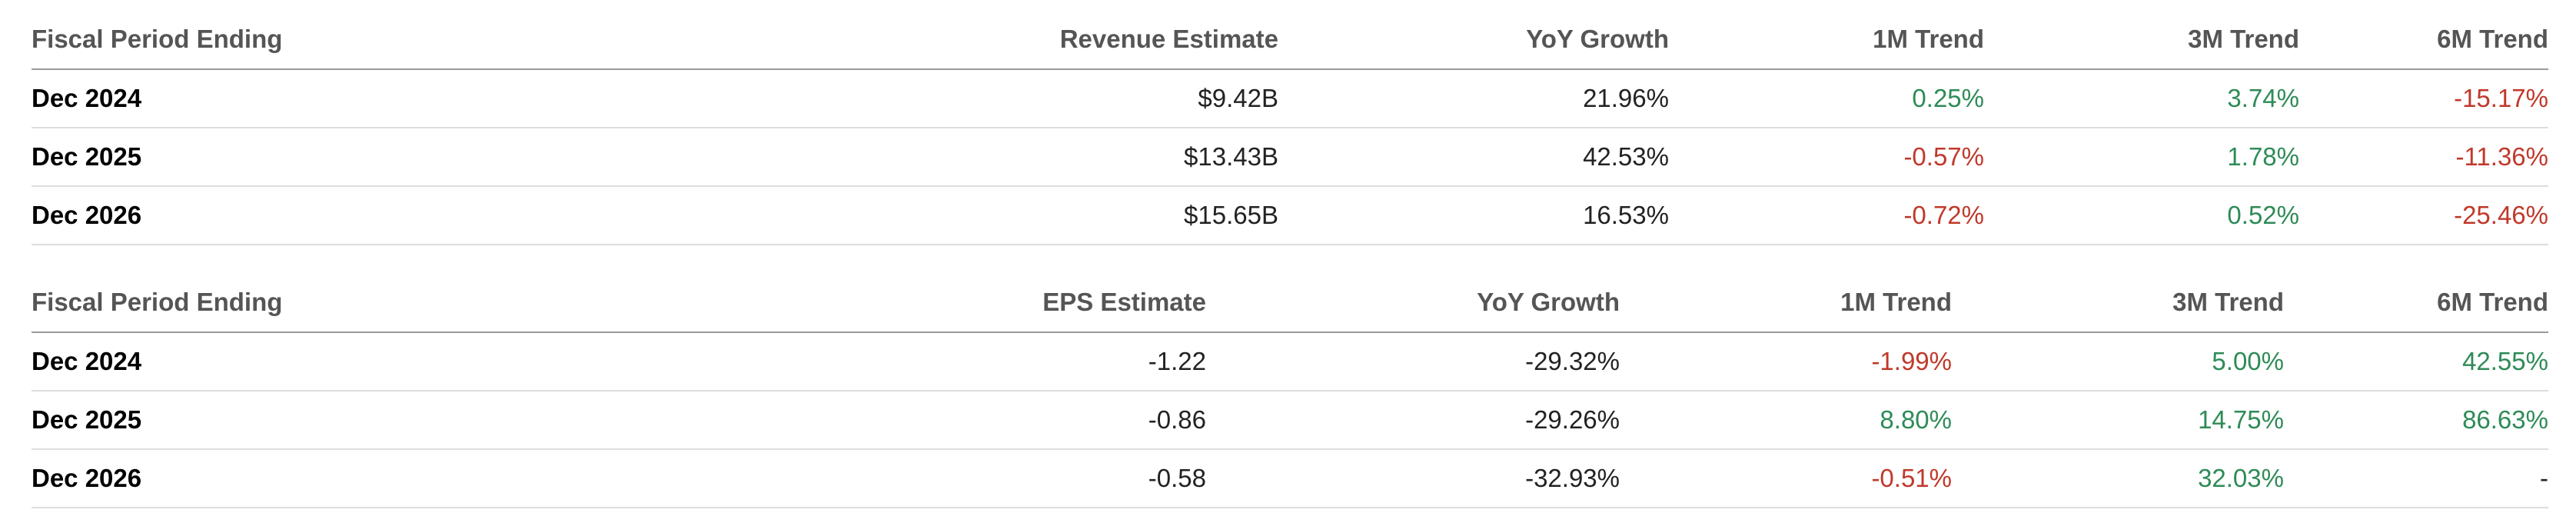 The image size is (2576, 513). Describe the element at coordinates (2423, 216) in the screenshot. I see `trend-6m-cell: -25.46%` at that location.